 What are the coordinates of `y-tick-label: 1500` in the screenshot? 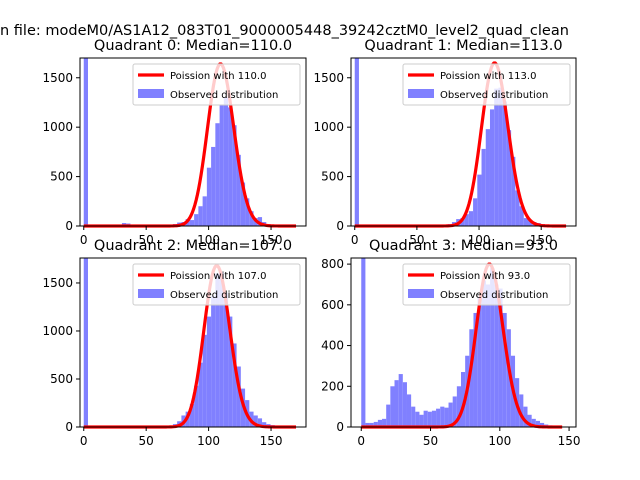 It's located at (57, 283).